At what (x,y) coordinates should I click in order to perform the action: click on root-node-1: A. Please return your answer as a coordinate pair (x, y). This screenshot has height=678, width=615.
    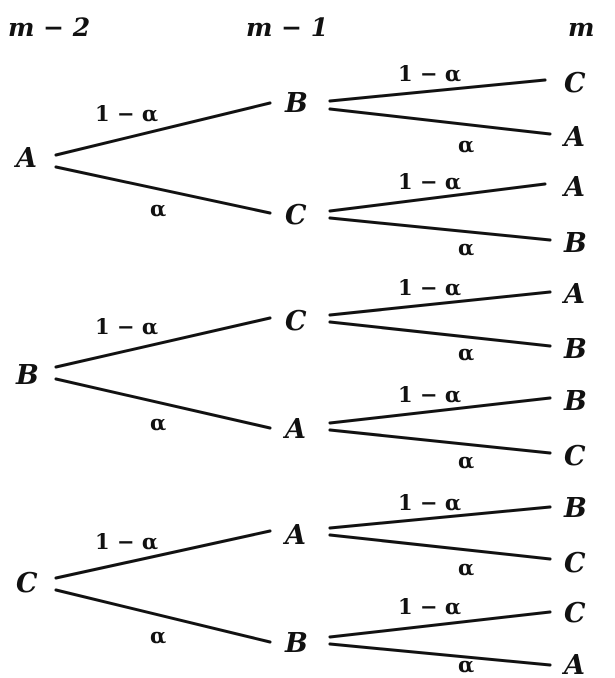
    Looking at the image, I should click on (25, 158).